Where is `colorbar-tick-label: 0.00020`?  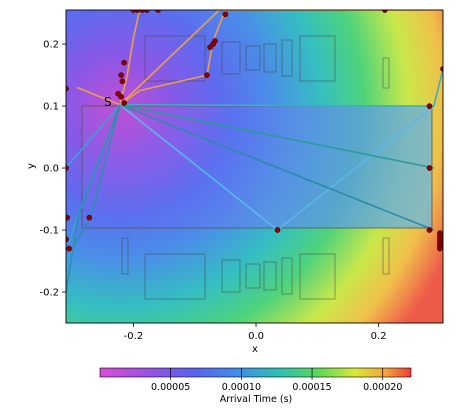 colorbar-tick-label: 0.00020 is located at coordinates (382, 387).